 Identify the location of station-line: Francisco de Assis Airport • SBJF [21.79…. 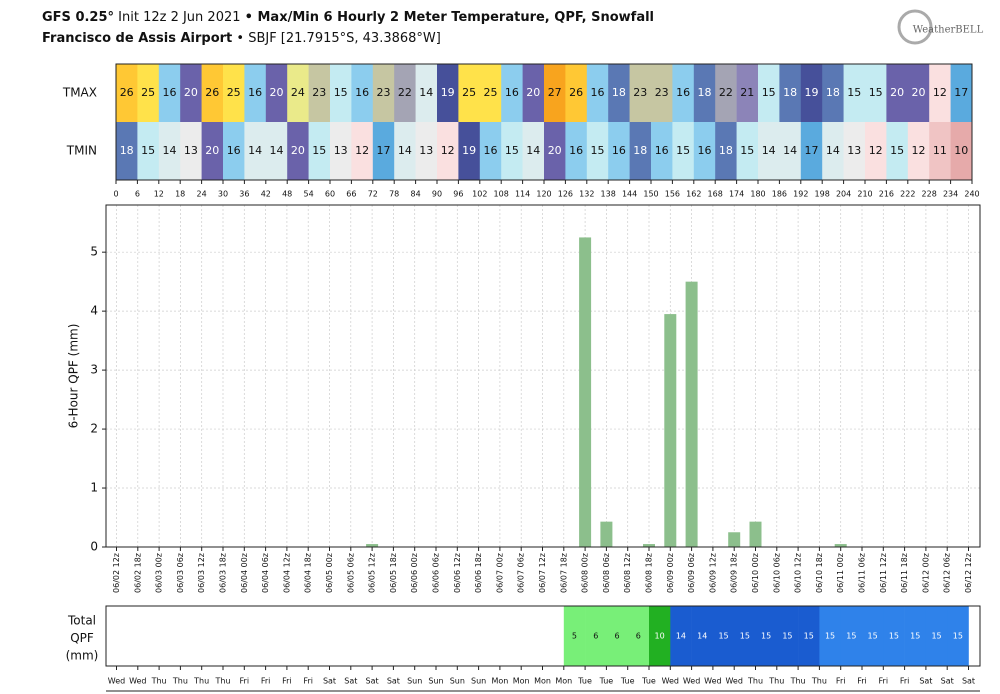
(241, 38).